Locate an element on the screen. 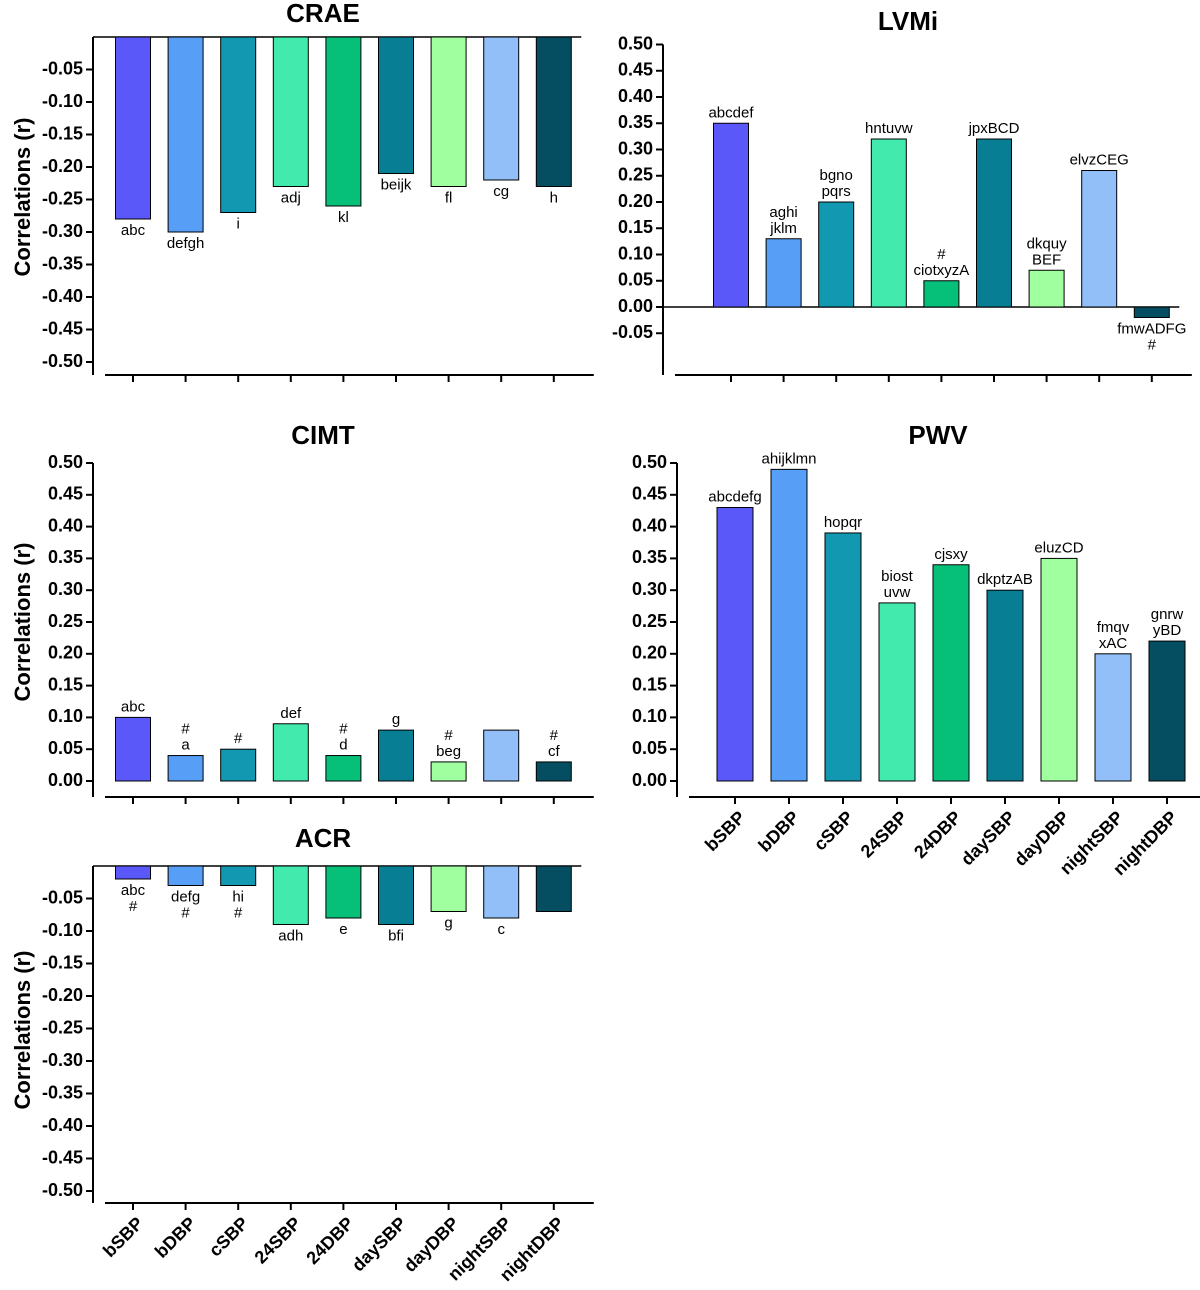 Image resolution: width=1200 pixels, height=1290 pixels. y-tick-label: 0.15 is located at coordinates (65, 684).